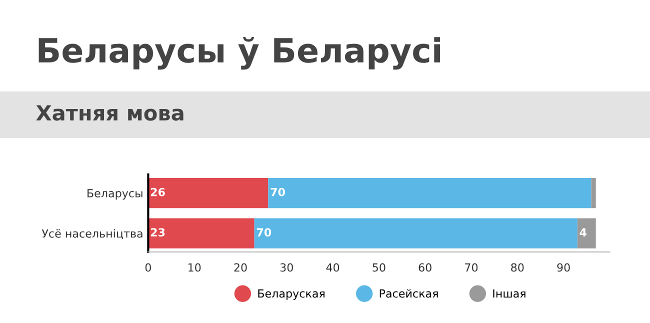 Image resolution: width=650 pixels, height=323 pixels. I want to click on y-tick-label: Беларусы, so click(115, 194).